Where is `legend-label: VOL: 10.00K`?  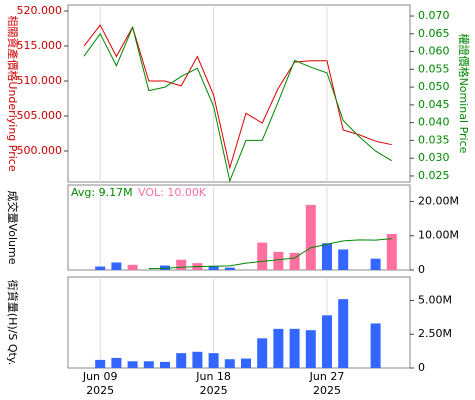 legend-label: VOL: 10.00K is located at coordinates (172, 192).